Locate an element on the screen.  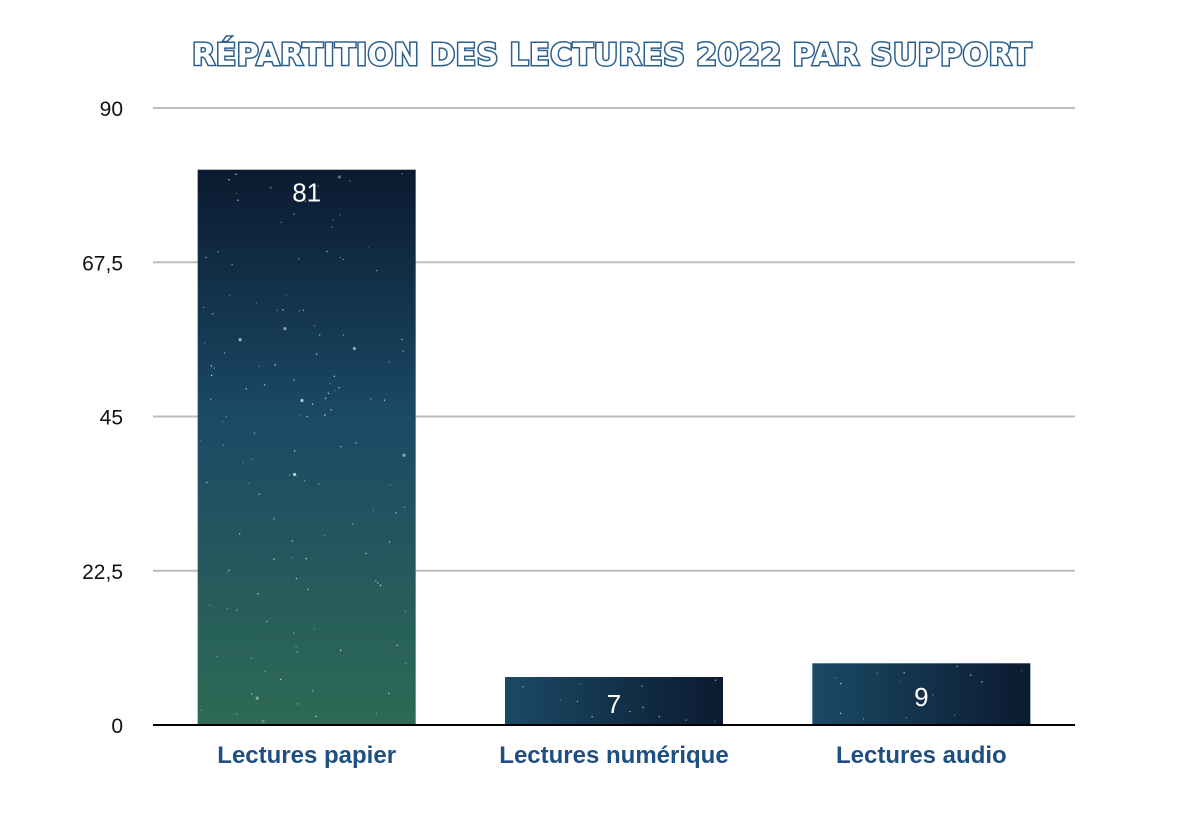
data-label: 7 is located at coordinates (614, 704).